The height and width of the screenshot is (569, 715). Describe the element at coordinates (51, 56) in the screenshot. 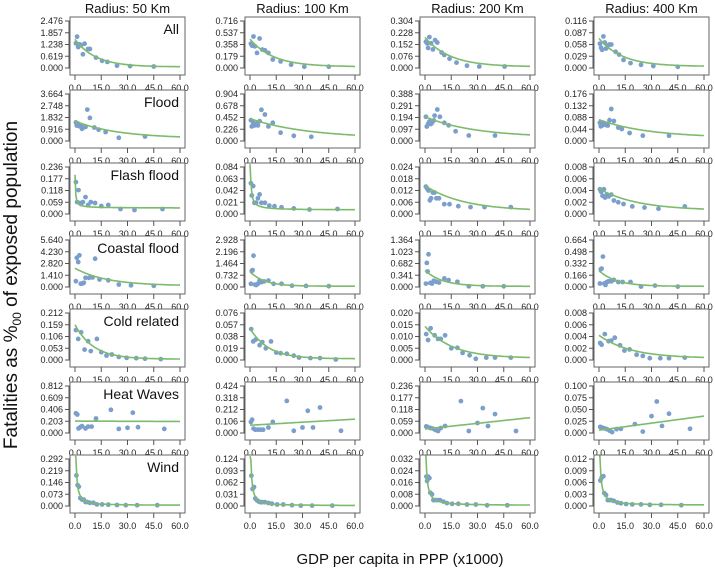

I see `y-tick-label: 0.619` at that location.